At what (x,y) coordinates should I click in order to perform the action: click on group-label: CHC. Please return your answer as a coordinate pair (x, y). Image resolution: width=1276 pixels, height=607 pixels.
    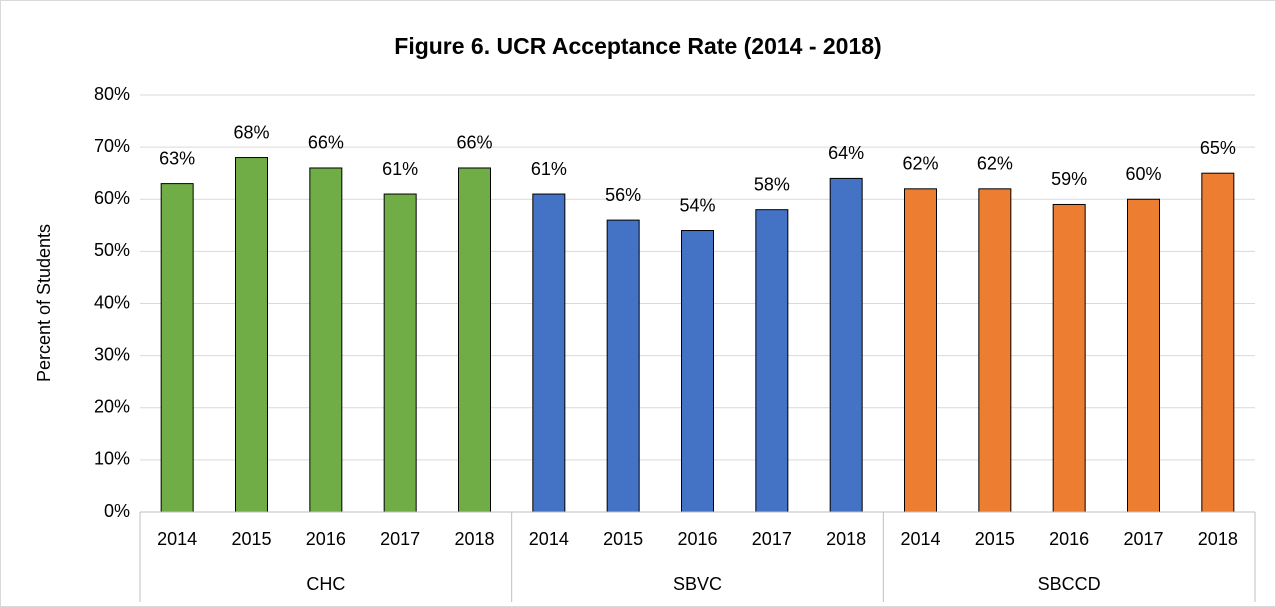
    Looking at the image, I should click on (325, 584).